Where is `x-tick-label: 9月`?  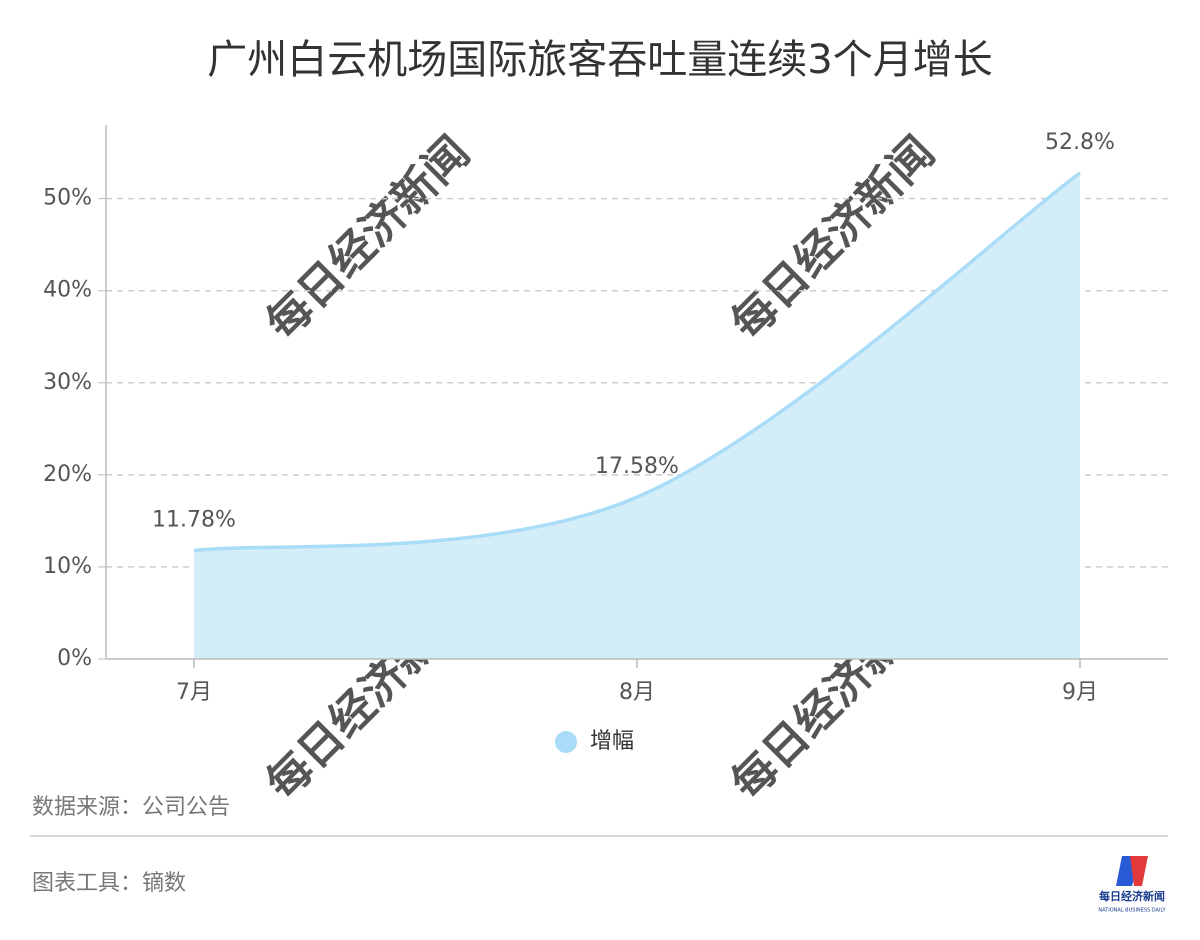 x-tick-label: 9月 is located at coordinates (1080, 692).